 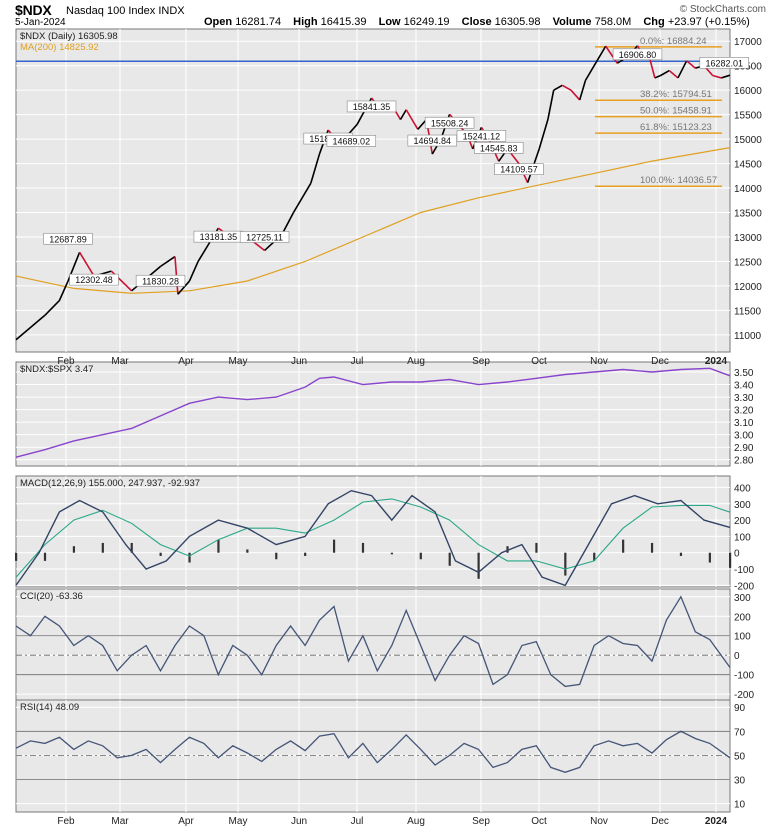 I want to click on month-label-0-9: Nov, so click(x=599, y=361).